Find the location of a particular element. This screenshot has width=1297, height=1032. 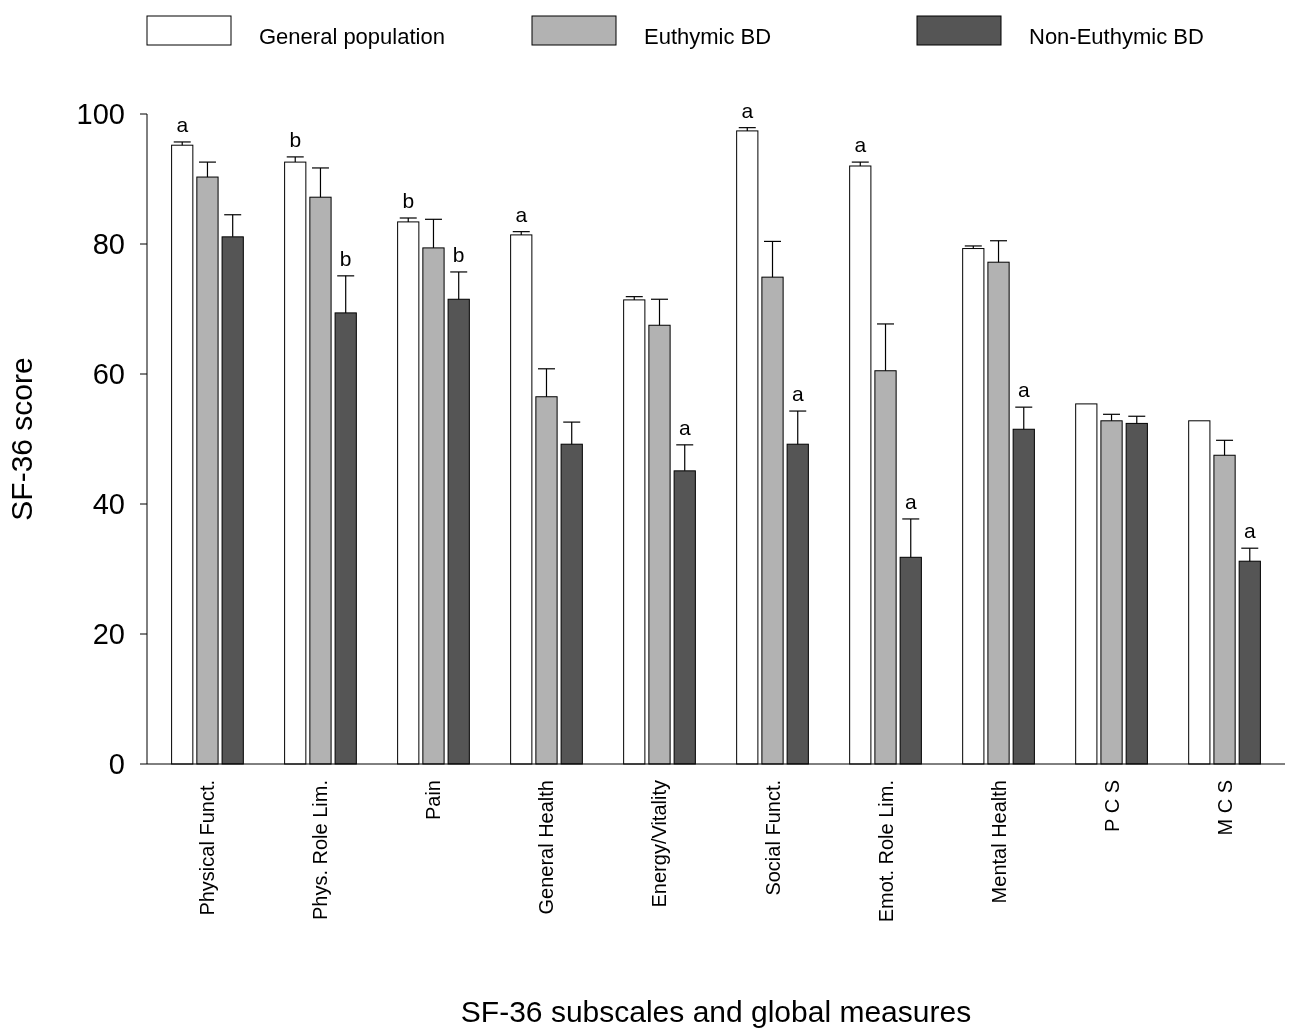

x-tick-label: Physical Funct. is located at coordinates (207, 848).